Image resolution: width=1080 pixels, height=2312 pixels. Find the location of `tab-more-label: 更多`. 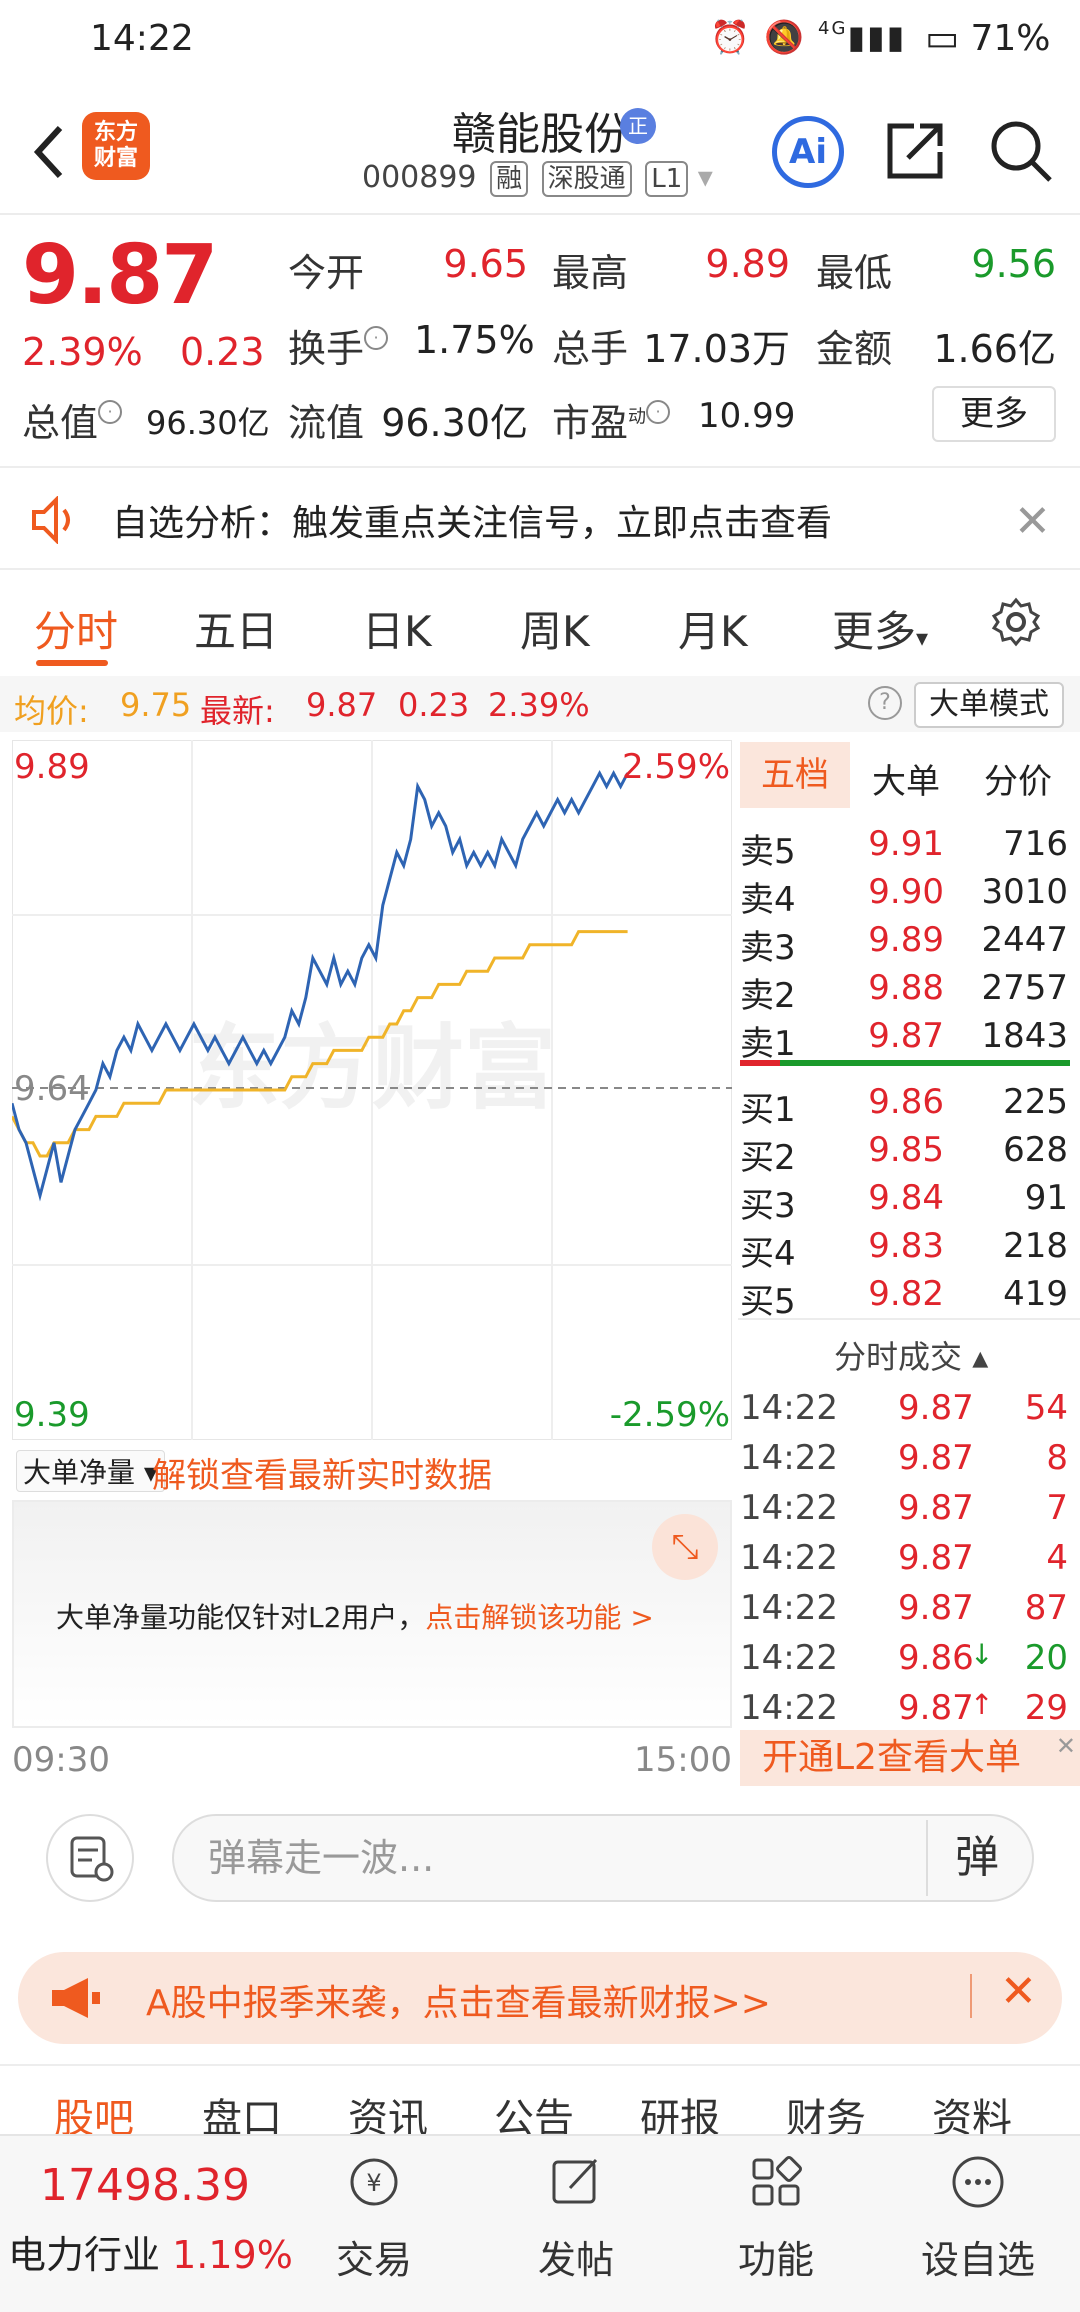

tab-more-label: 更多 is located at coordinates (874, 631).